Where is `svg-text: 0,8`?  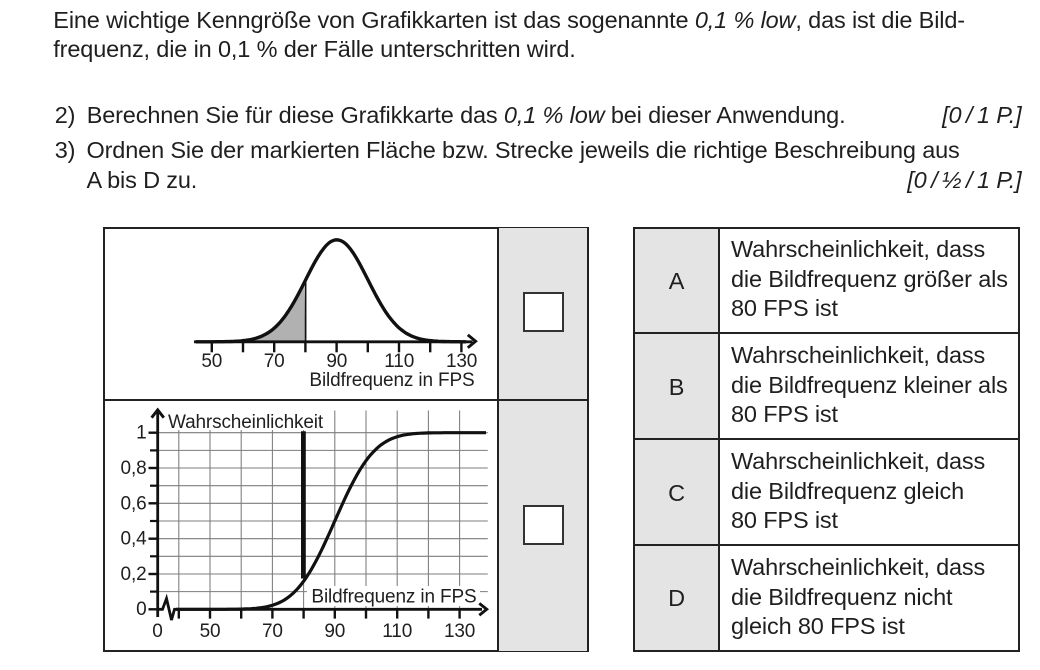
svg-text: 0,8 is located at coordinates (134, 468).